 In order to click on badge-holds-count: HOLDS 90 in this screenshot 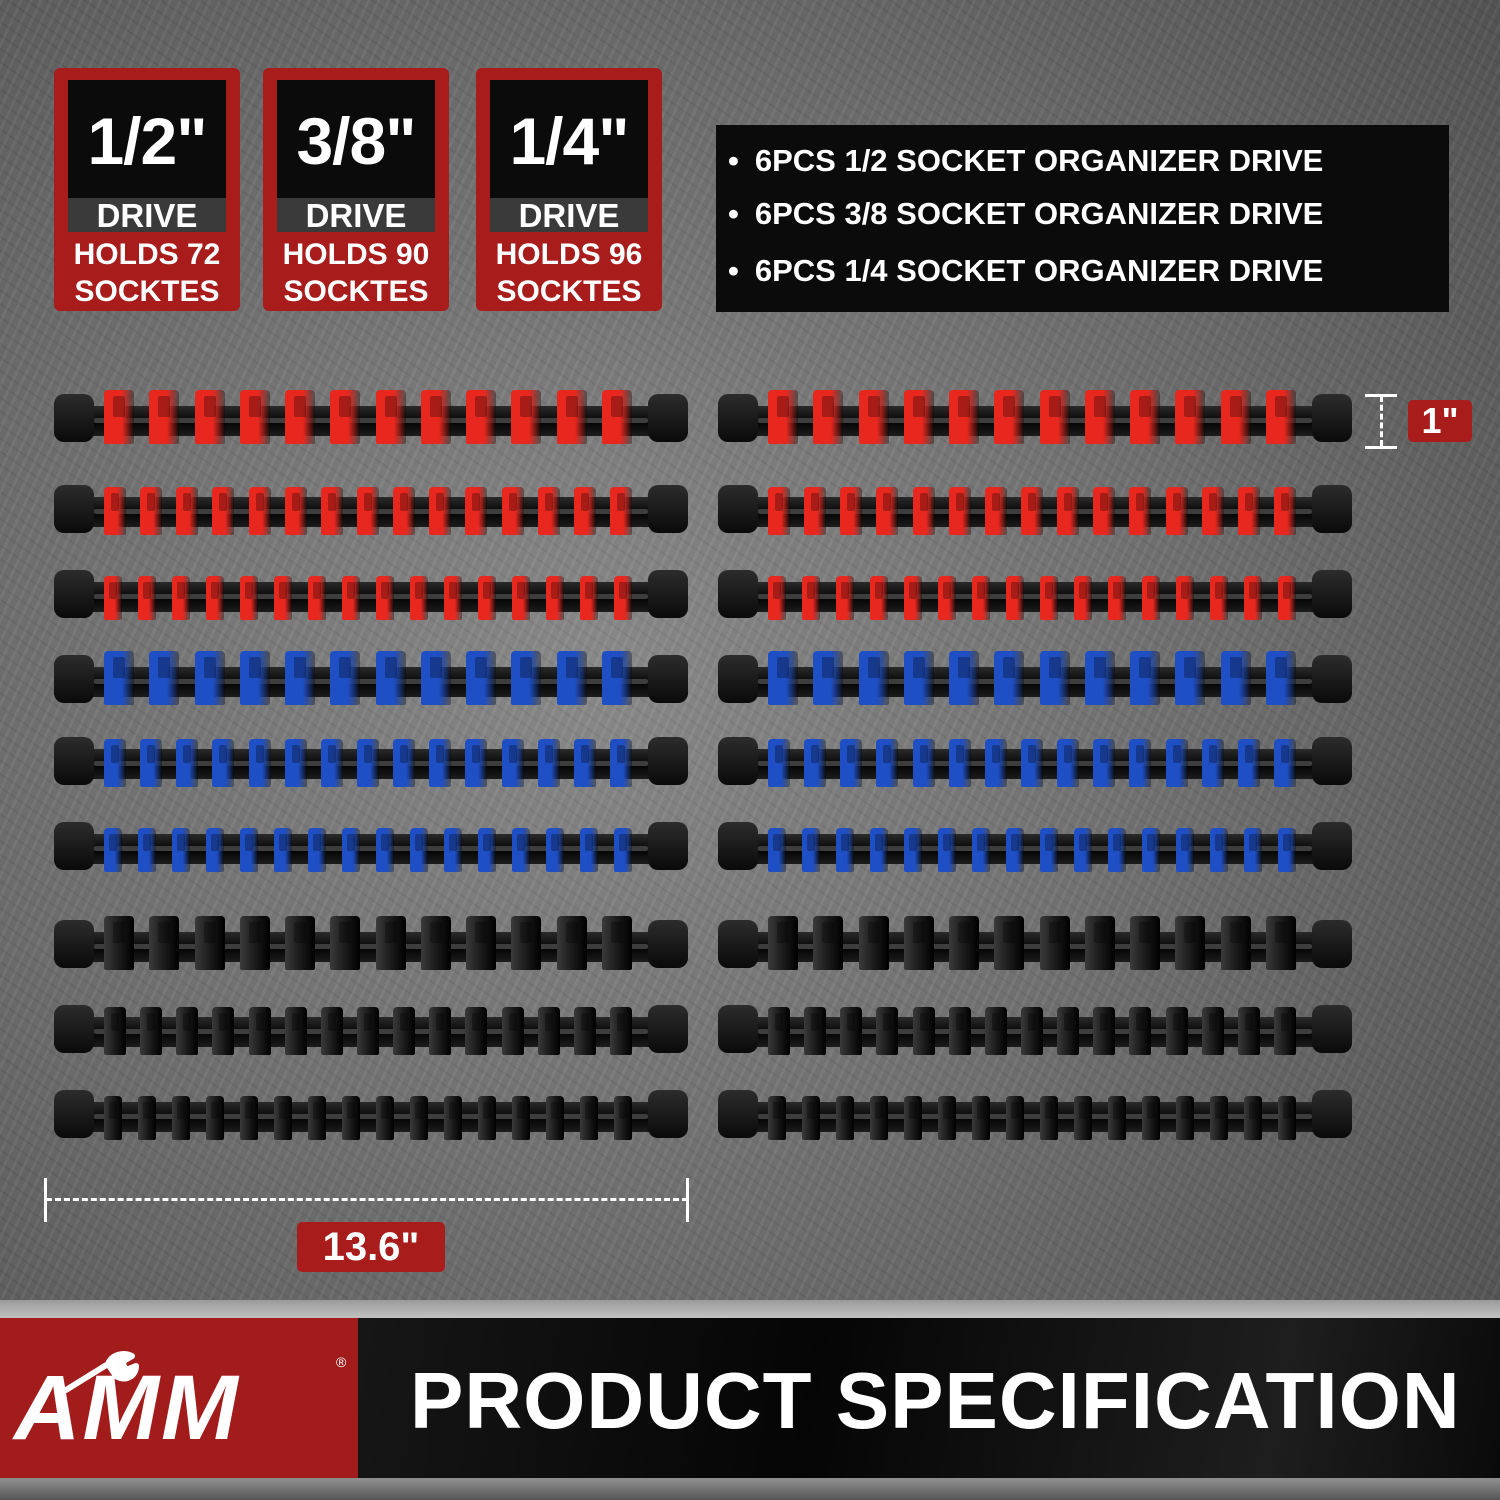, I will do `click(356, 254)`.